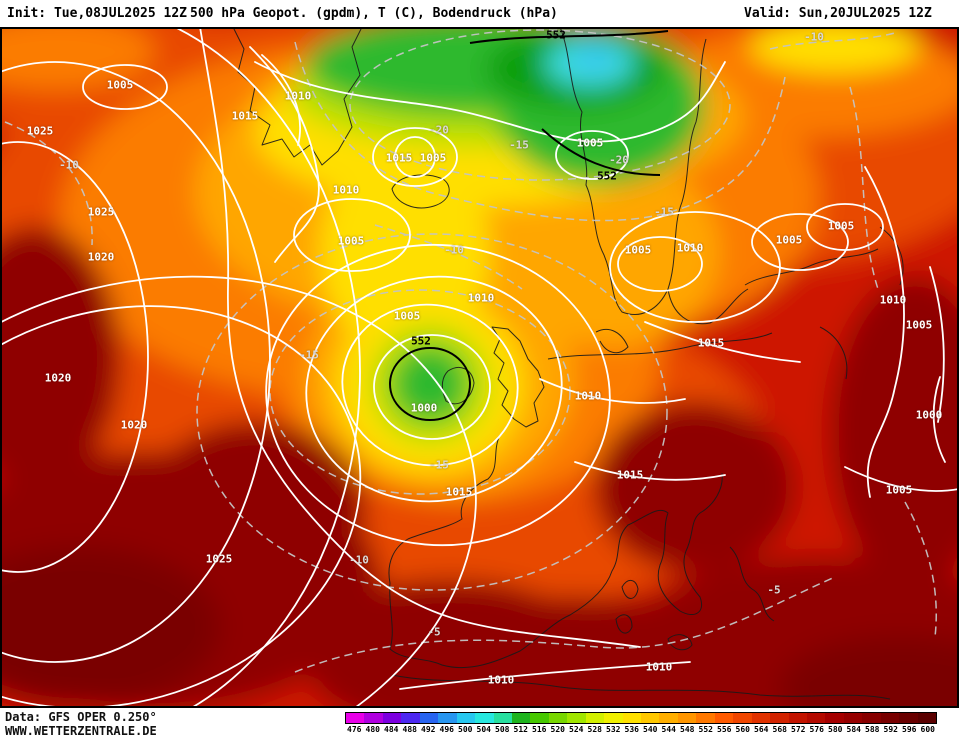 The height and width of the screenshot is (741, 959). Describe the element at coordinates (446, 729) in the screenshot. I see `colorbar-tick: 496` at that location.